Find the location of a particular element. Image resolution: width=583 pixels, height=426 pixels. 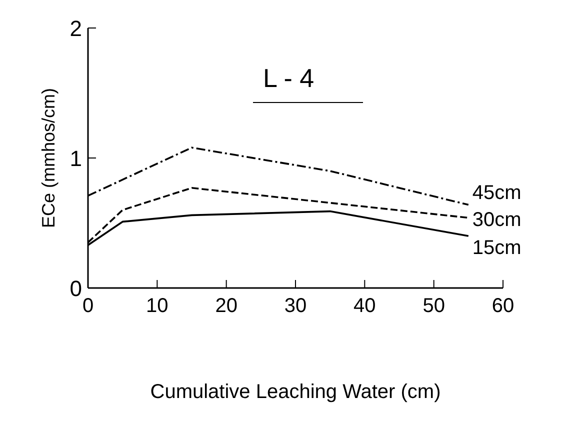

x-tick-label: 60 is located at coordinates (503, 306).